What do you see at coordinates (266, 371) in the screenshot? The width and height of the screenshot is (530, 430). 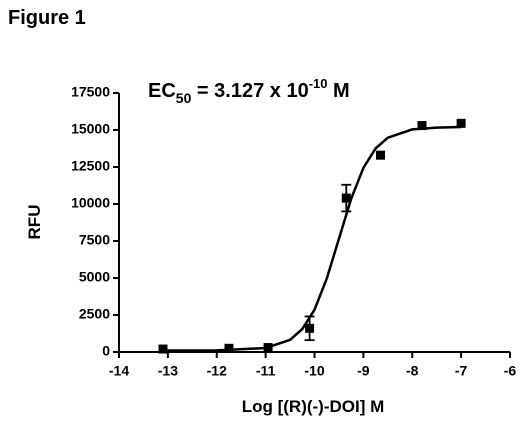 I see `x-tick-label: -11` at bounding box center [266, 371].